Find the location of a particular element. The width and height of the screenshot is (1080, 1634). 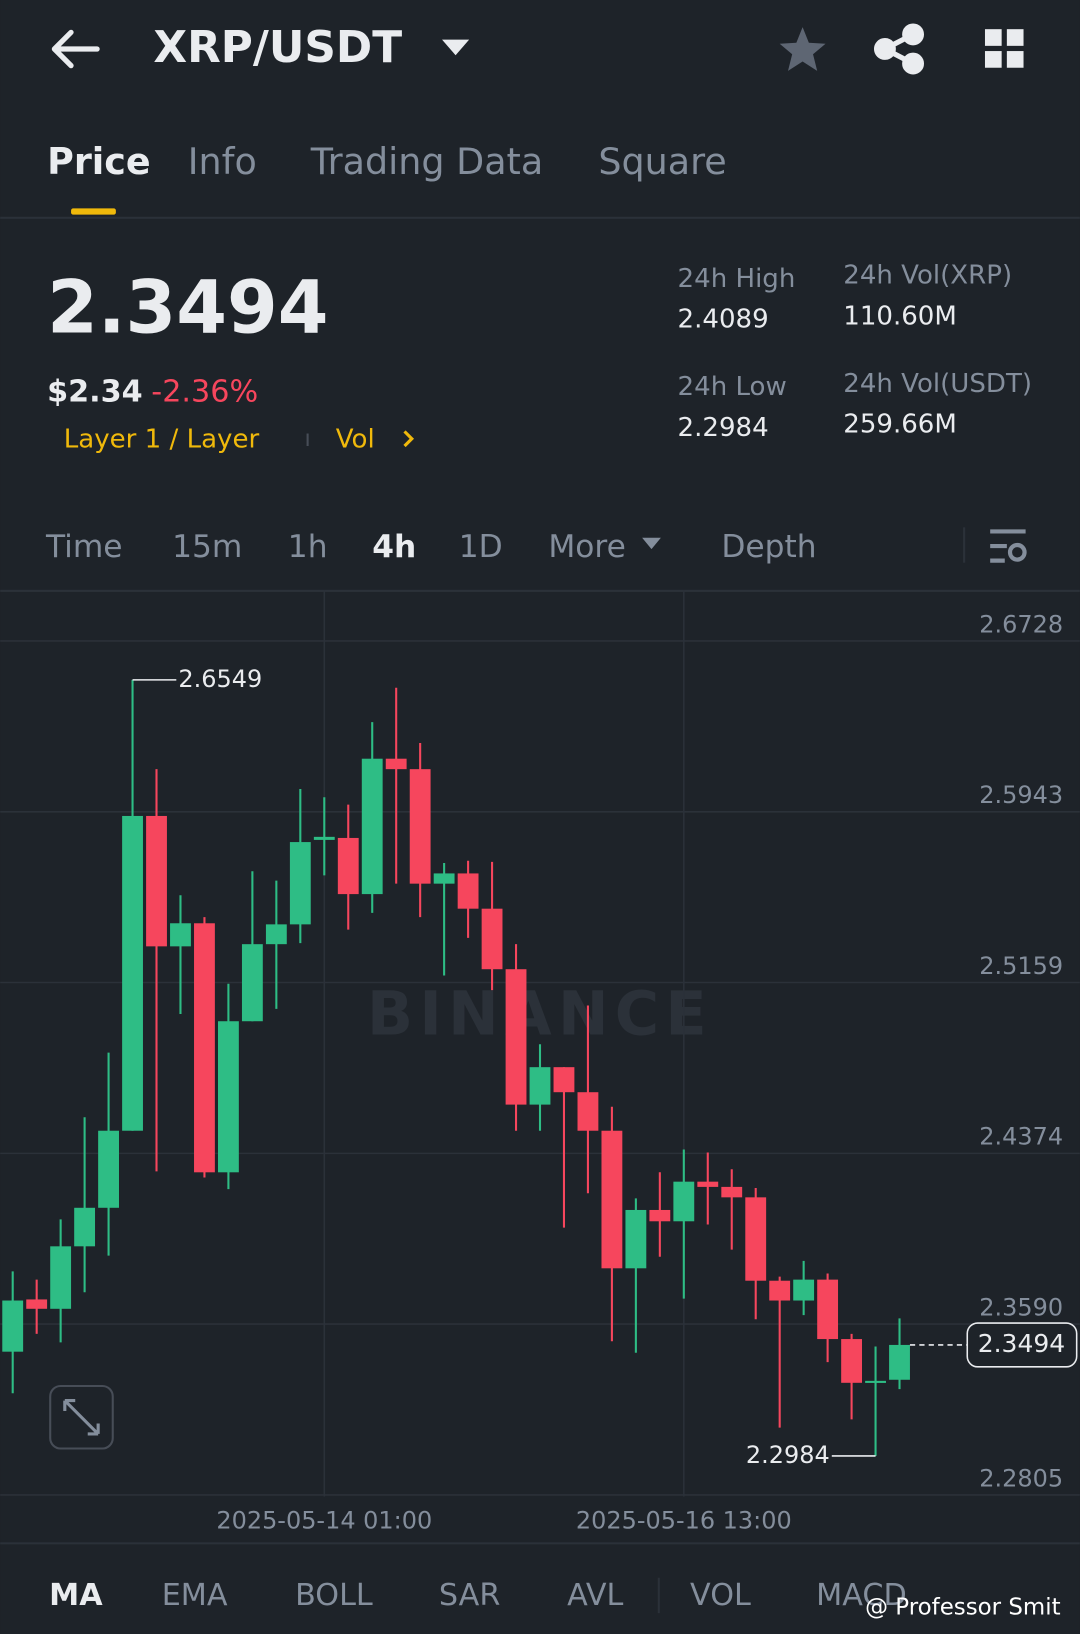

interval: 1D is located at coordinates (481, 547).